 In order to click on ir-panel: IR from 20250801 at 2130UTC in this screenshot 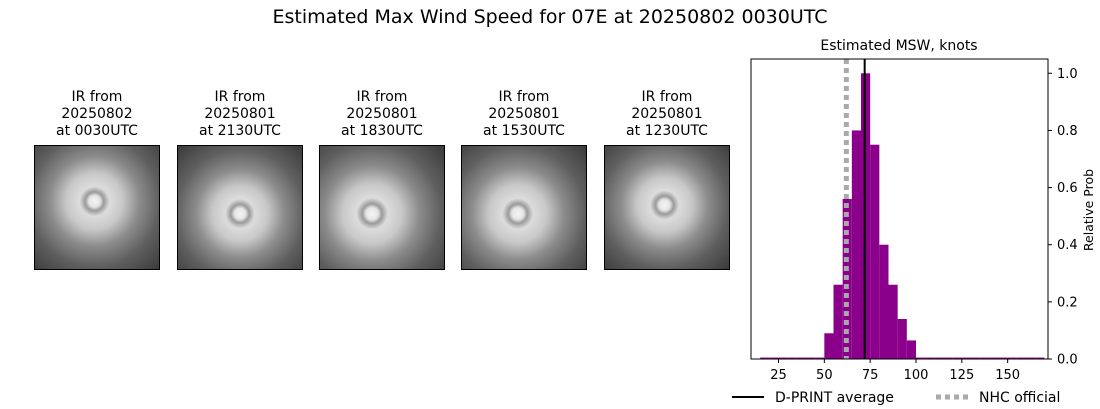, I will do `click(240, 179)`.